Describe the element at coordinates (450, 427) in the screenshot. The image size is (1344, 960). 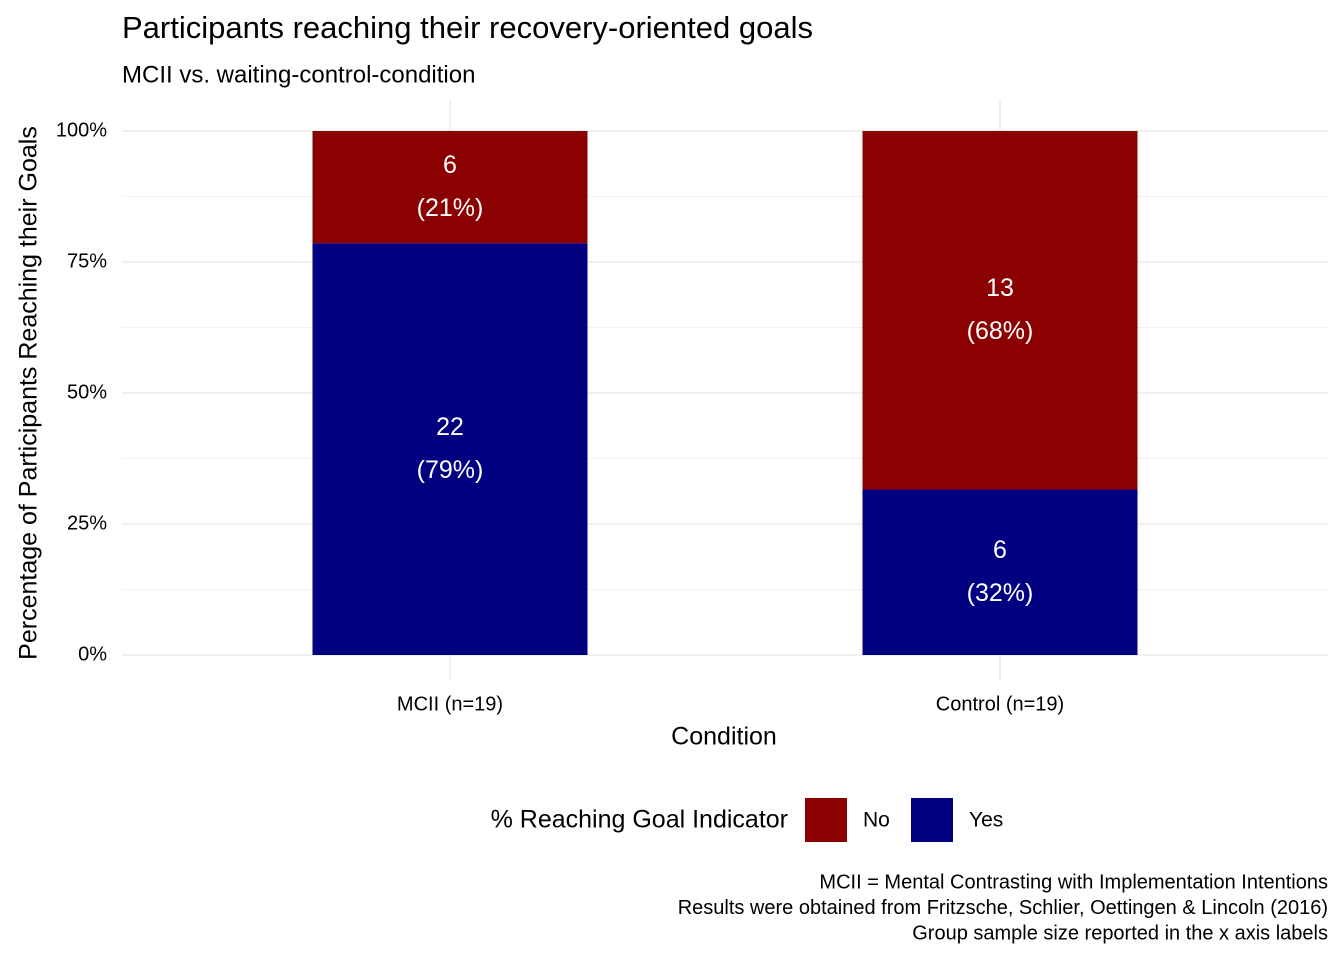
I see `bar-count-label: 22` at that location.